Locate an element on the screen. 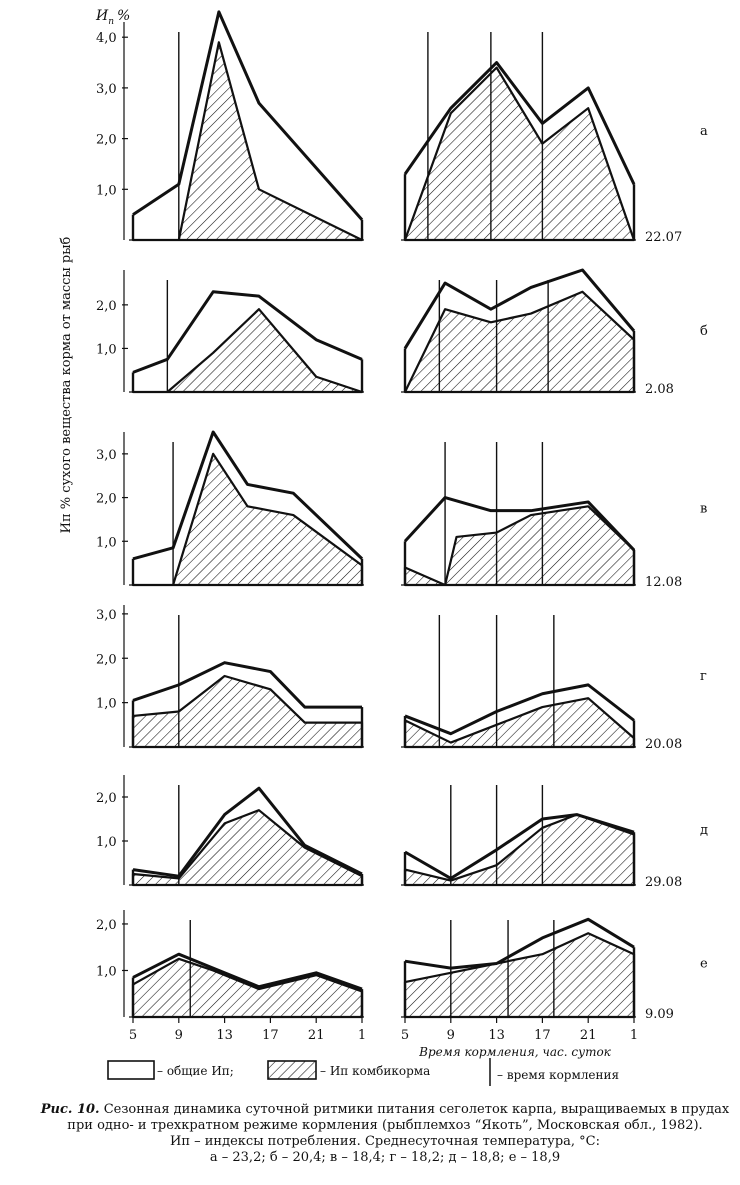  panel-letter-label: г is located at coordinates (703, 676).